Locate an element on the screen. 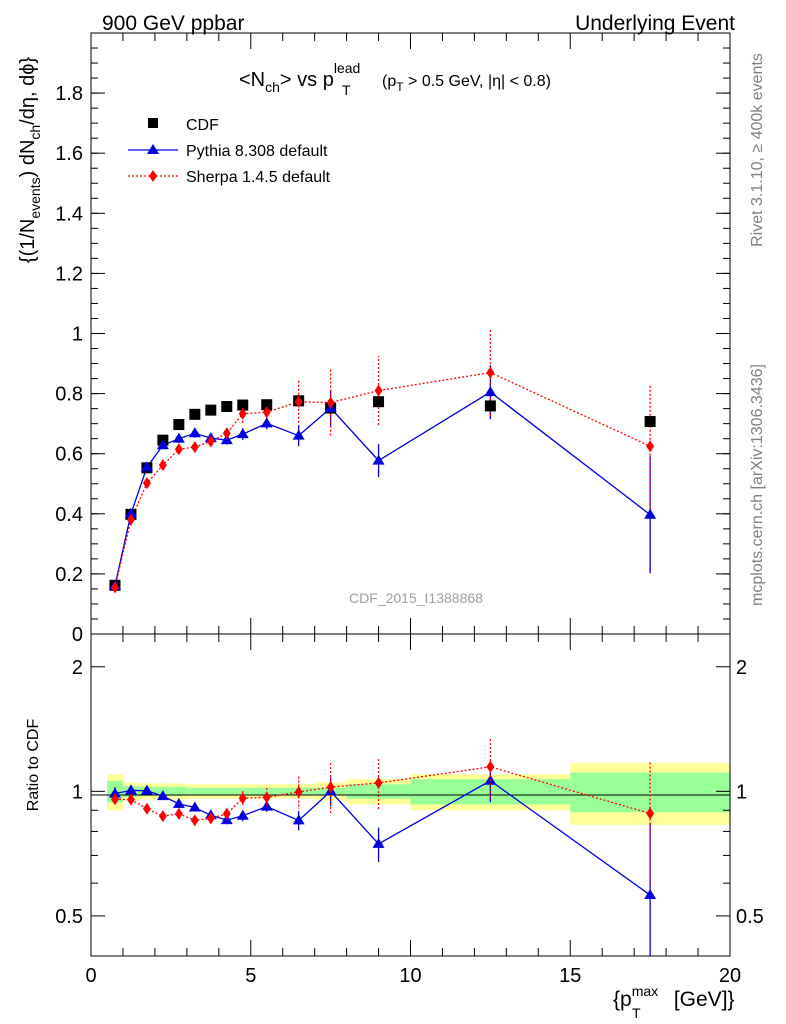 The width and height of the screenshot is (786, 1024). y-axis-label: {(1/Nevents) dNch/dη, dϕ} is located at coordinates (30, 160).